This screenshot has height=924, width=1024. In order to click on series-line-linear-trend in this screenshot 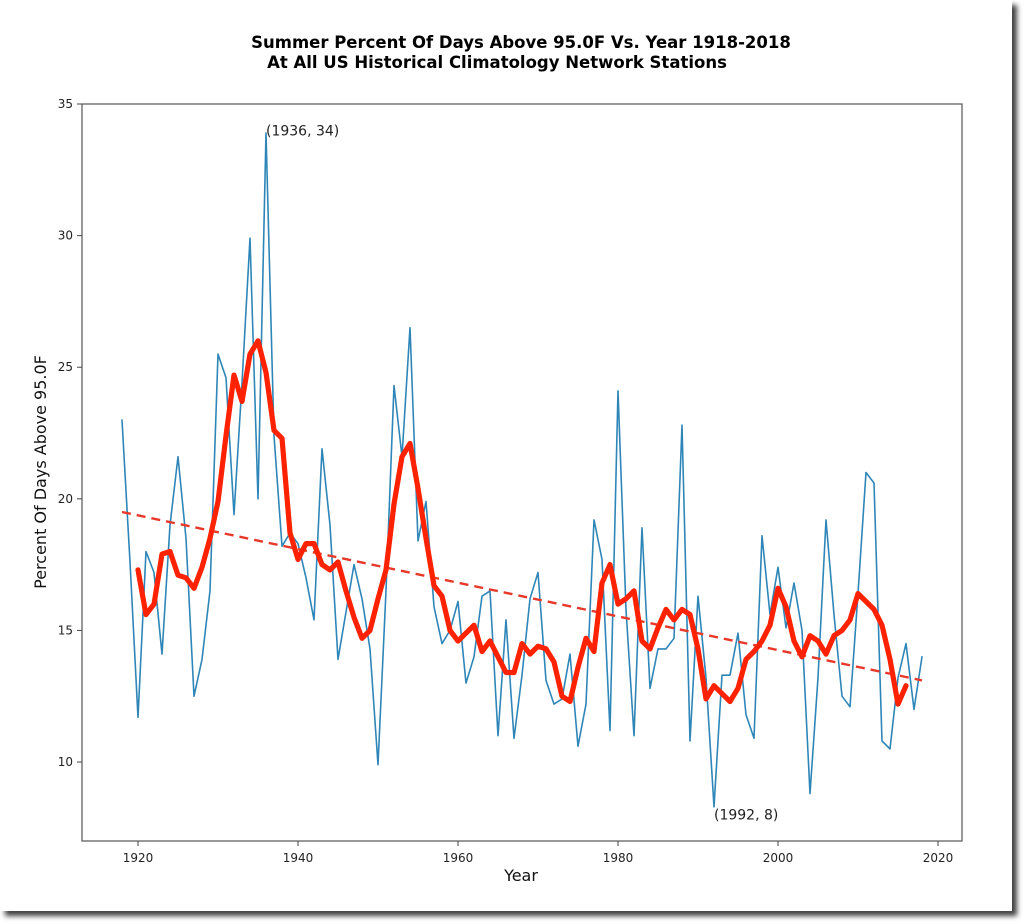, I will do `click(522, 596)`.